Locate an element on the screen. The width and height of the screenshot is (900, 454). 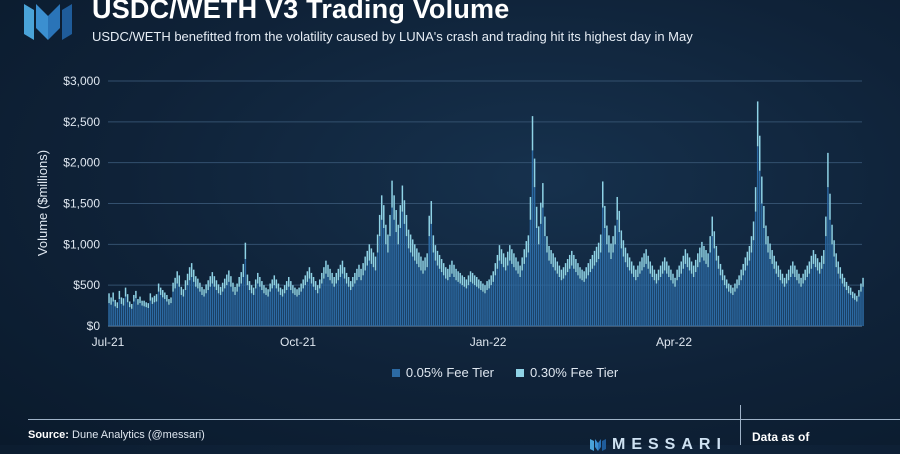
source-label: Source: is located at coordinates (48, 435).